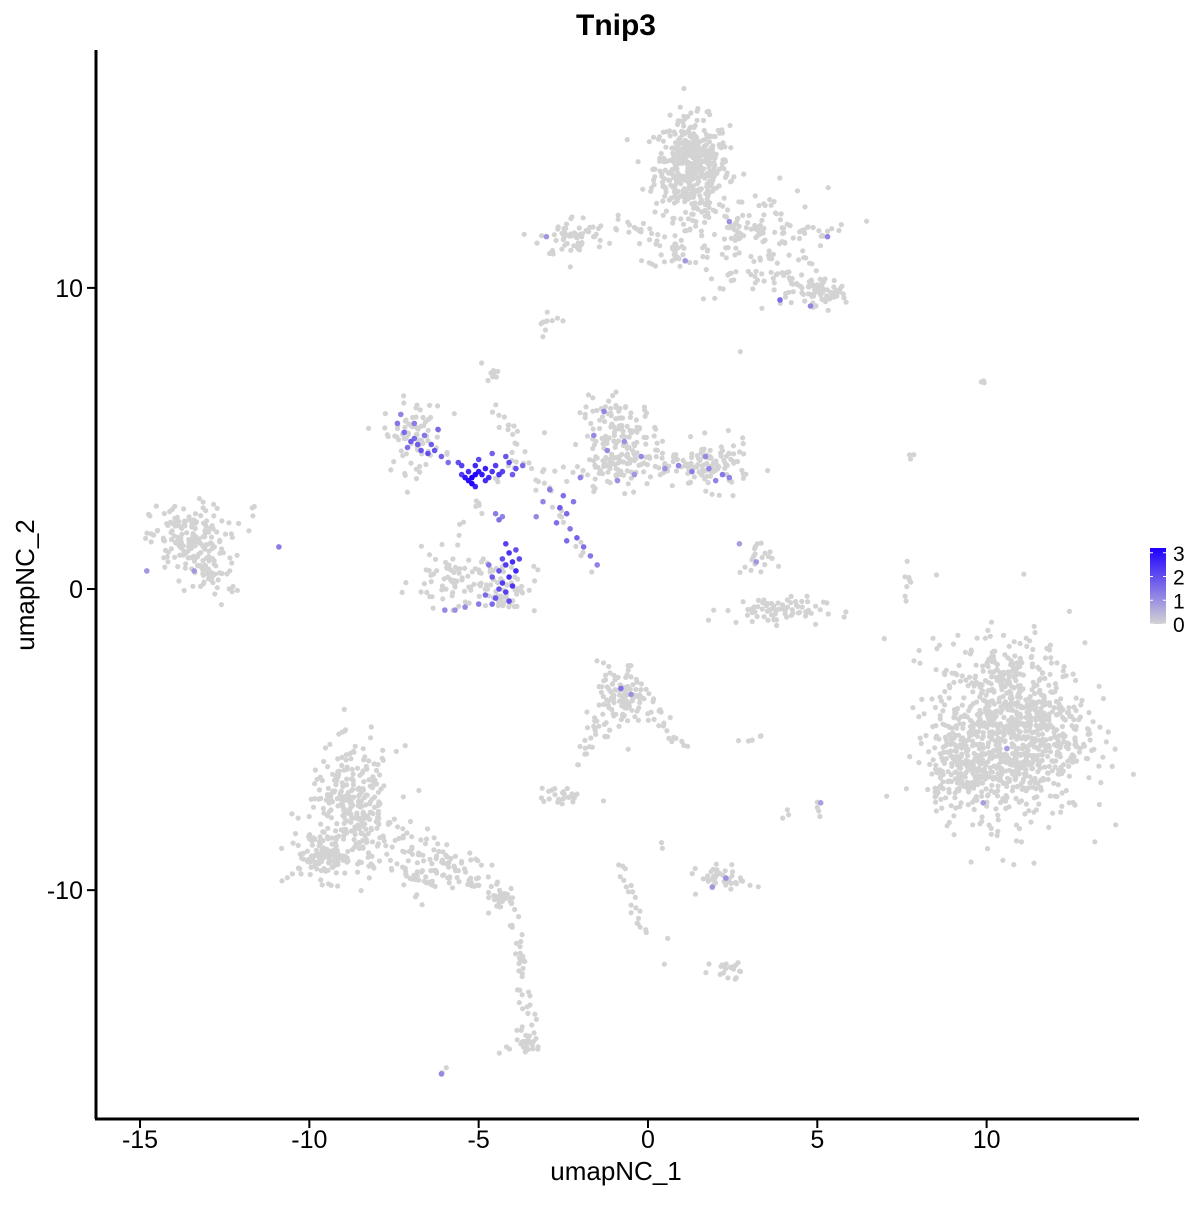 The image size is (1200, 1205). What do you see at coordinates (817, 1140) in the screenshot?
I see `x-tick-label: 5` at bounding box center [817, 1140].